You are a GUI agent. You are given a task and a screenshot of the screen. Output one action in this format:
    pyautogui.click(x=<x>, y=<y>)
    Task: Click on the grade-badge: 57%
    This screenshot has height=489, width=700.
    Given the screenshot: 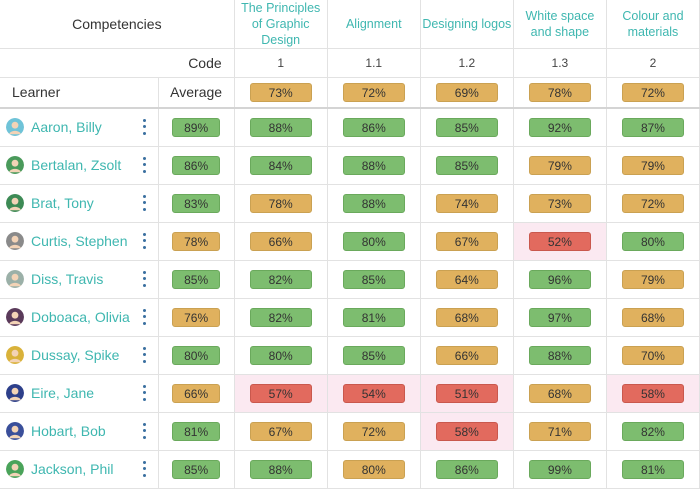 What is the action you would take?
    pyautogui.click(x=280, y=393)
    